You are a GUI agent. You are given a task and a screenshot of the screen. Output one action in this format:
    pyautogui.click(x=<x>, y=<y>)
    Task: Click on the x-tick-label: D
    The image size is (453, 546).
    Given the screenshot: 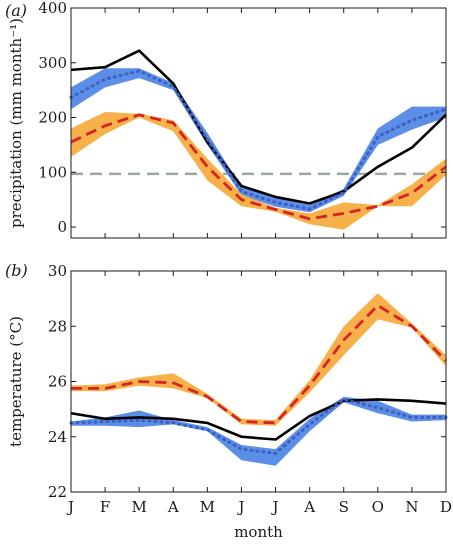 What is the action you would take?
    pyautogui.click(x=446, y=507)
    